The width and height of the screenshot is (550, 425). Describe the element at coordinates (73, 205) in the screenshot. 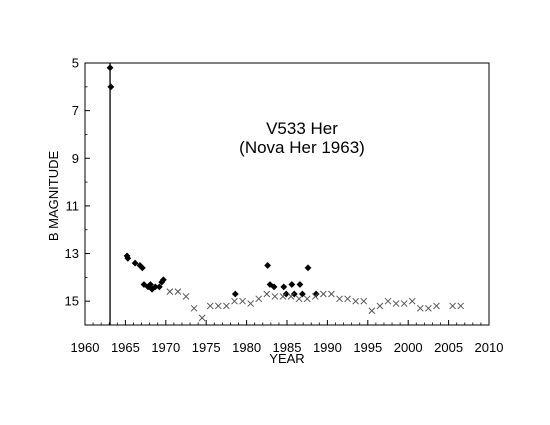

I see `y-tick-label: 11` at that location.